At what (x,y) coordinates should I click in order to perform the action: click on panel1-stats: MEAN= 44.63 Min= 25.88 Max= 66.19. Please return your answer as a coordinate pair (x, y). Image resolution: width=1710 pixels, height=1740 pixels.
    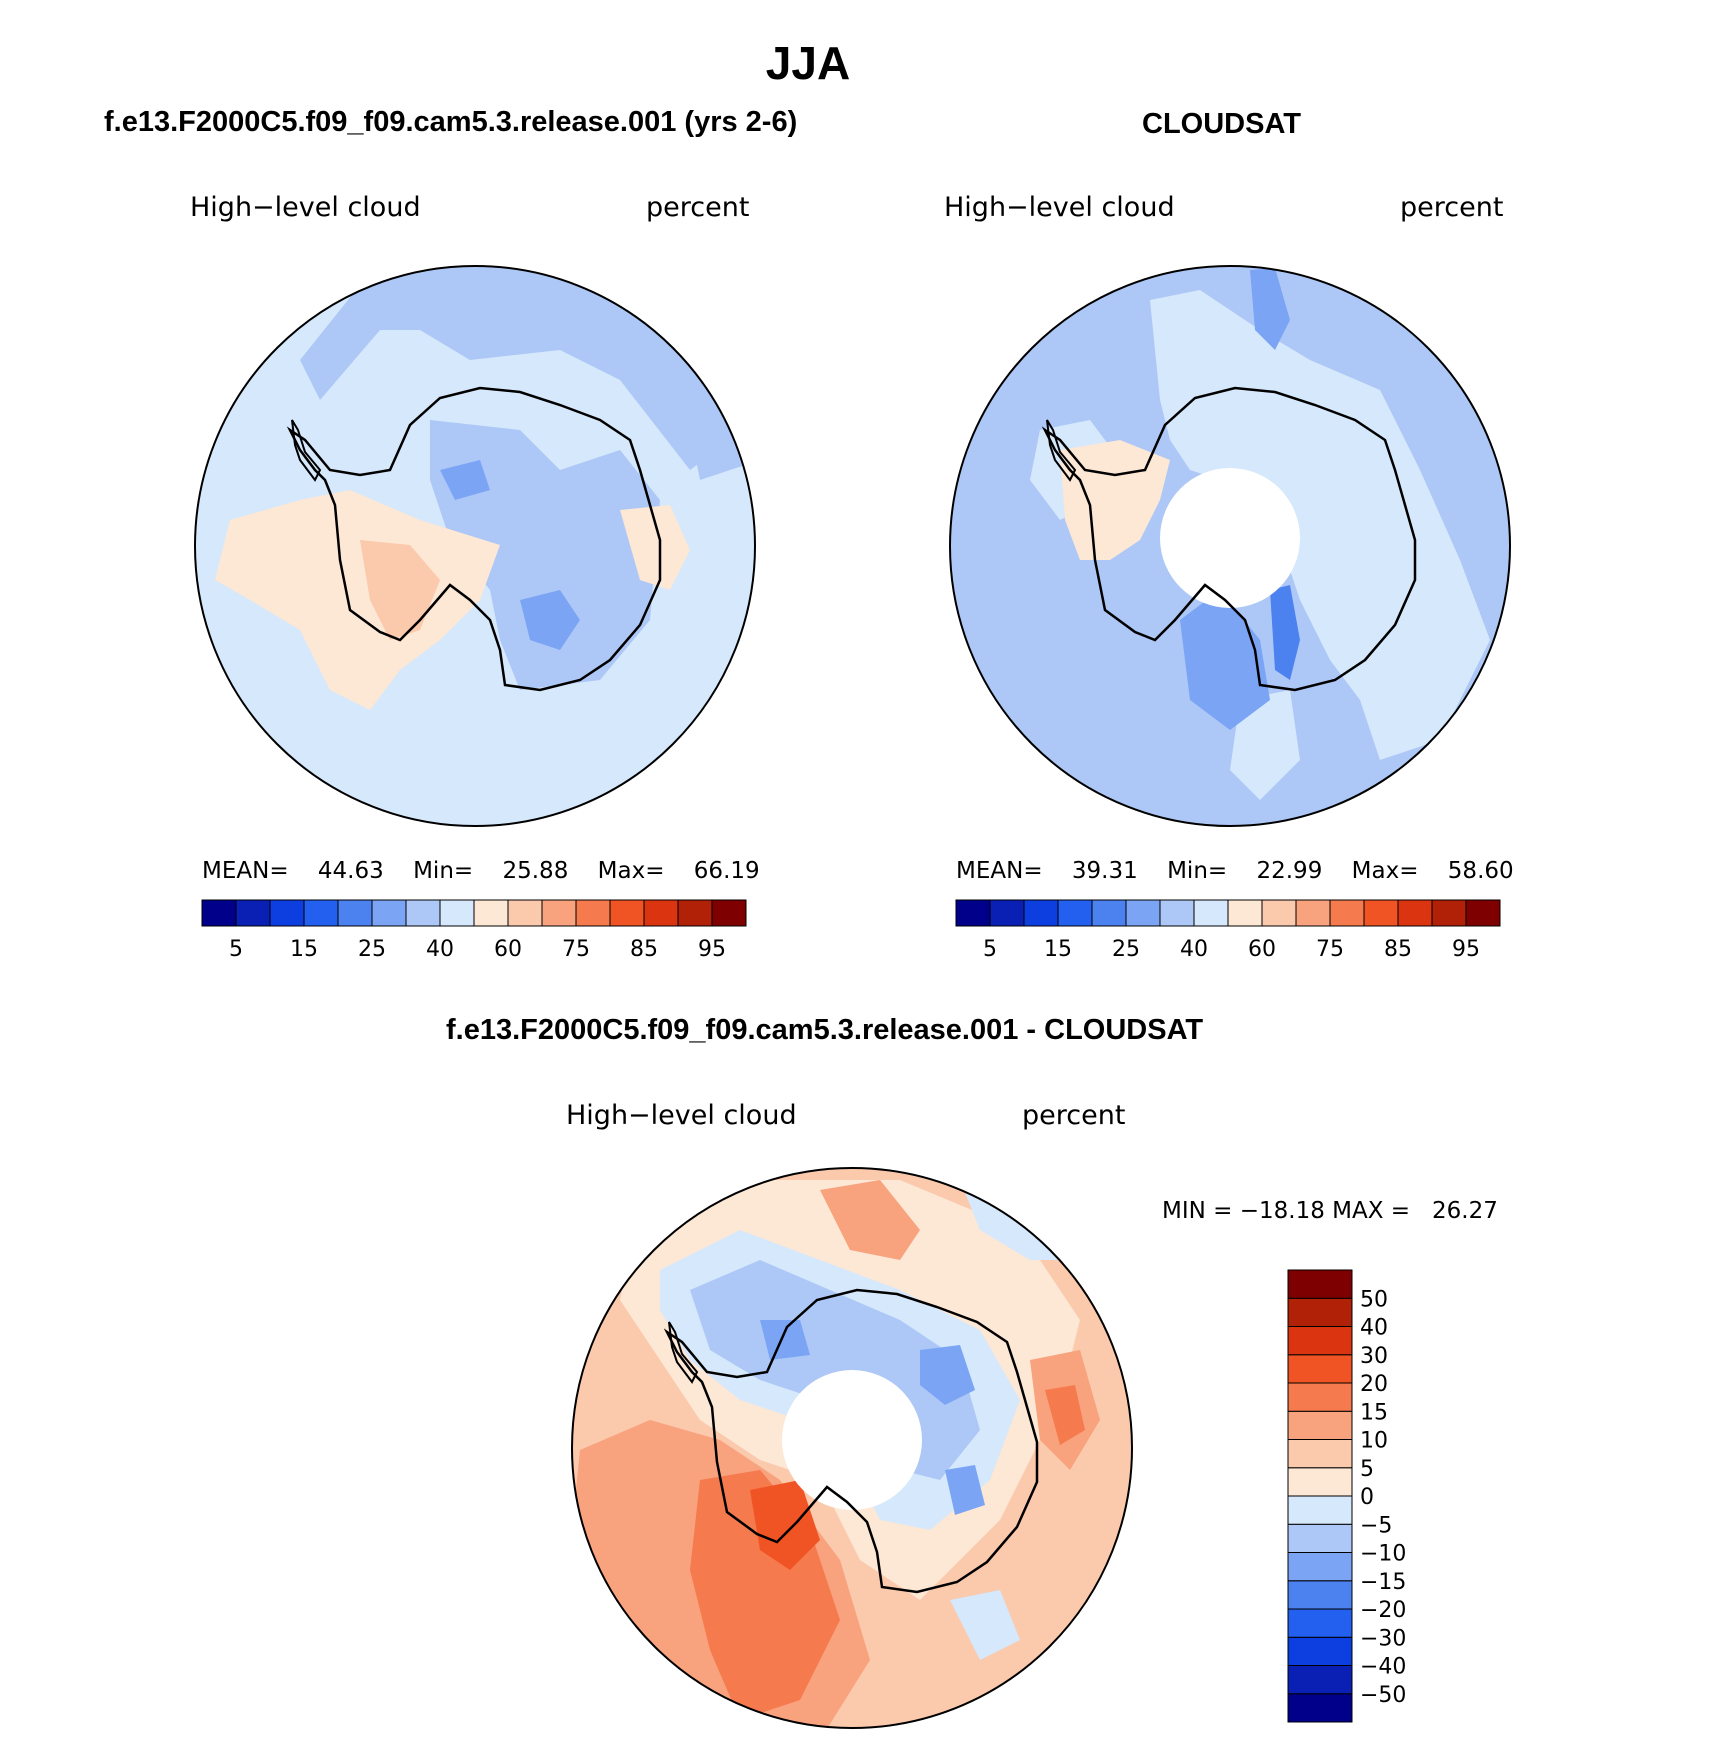
    Looking at the image, I should click on (481, 871).